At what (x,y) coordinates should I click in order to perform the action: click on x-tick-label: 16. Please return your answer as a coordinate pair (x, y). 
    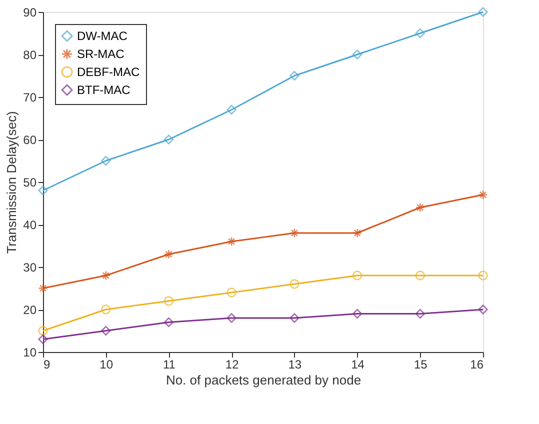
    Looking at the image, I should click on (477, 365).